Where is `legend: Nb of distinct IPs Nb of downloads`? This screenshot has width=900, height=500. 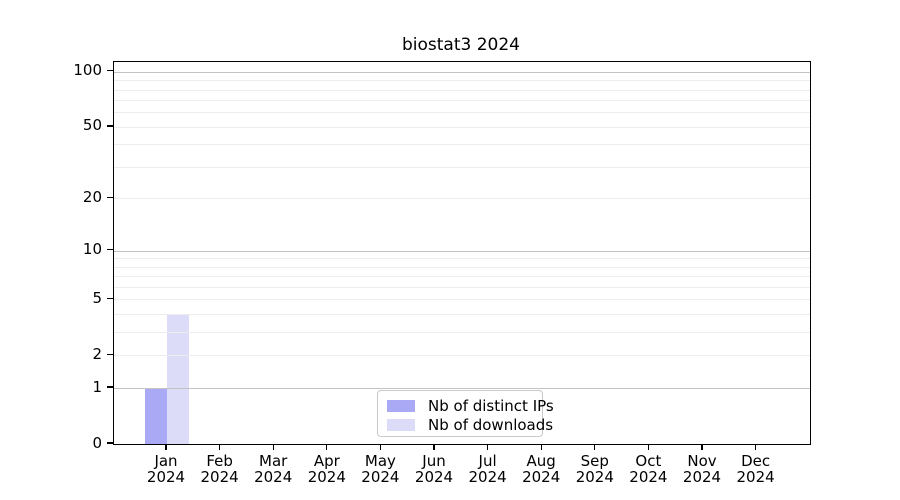 legend: Nb of distinct IPs Nb of downloads is located at coordinates (465, 413).